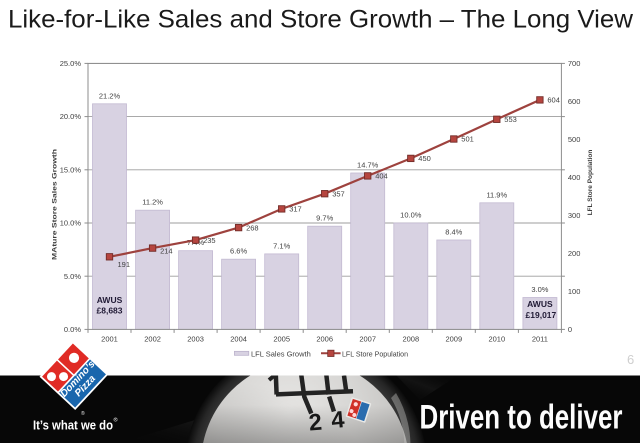  I want to click on svg-text: 600, so click(574, 101).